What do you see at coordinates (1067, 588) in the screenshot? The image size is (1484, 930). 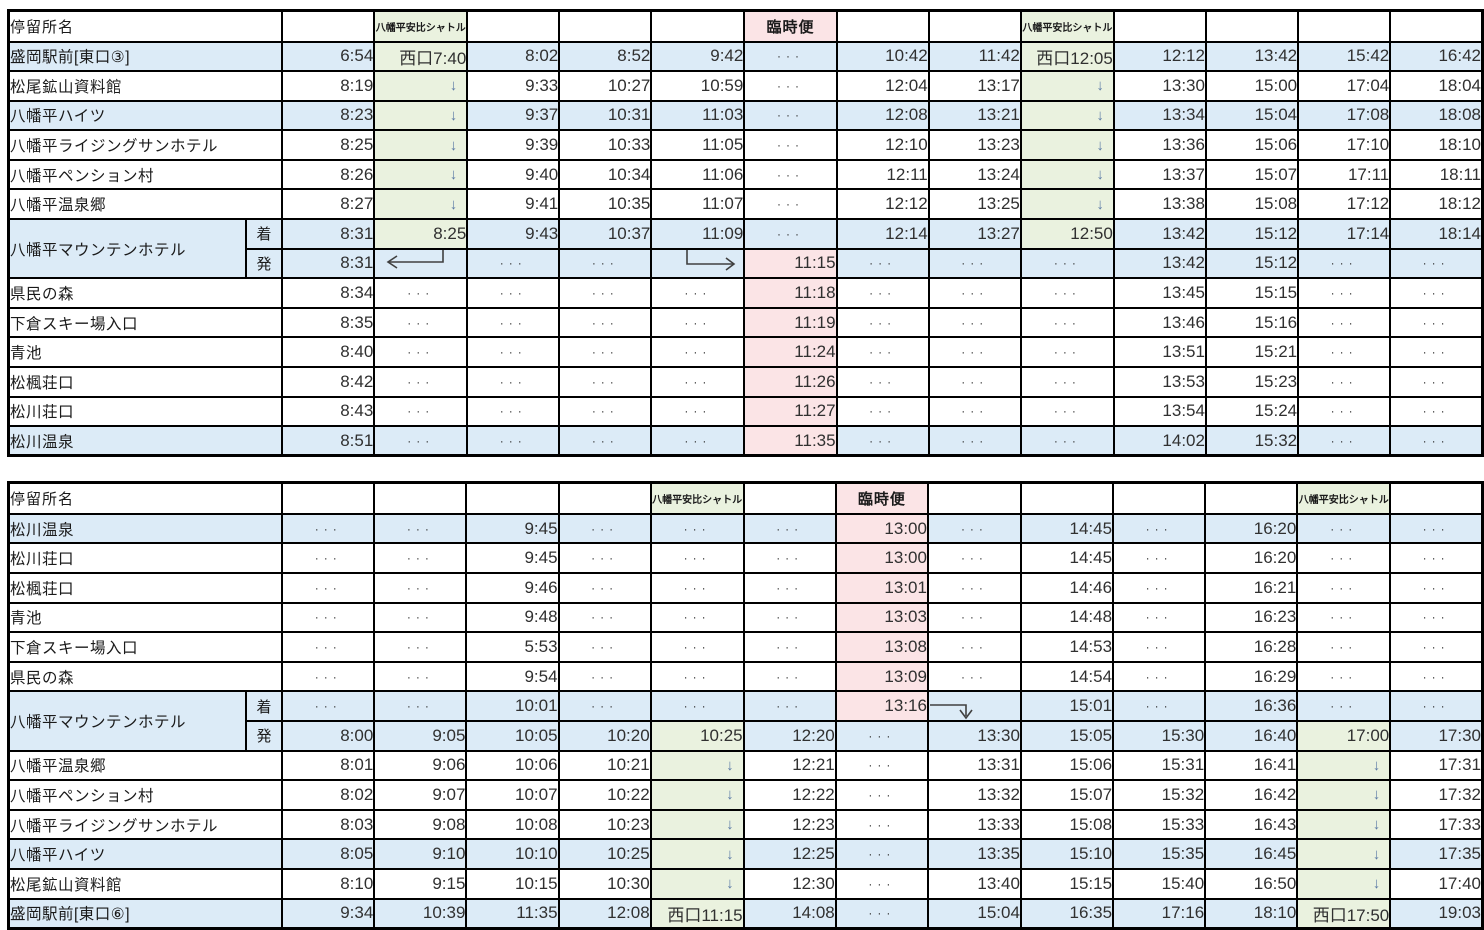 I see `time-cell: 14:46` at bounding box center [1067, 588].